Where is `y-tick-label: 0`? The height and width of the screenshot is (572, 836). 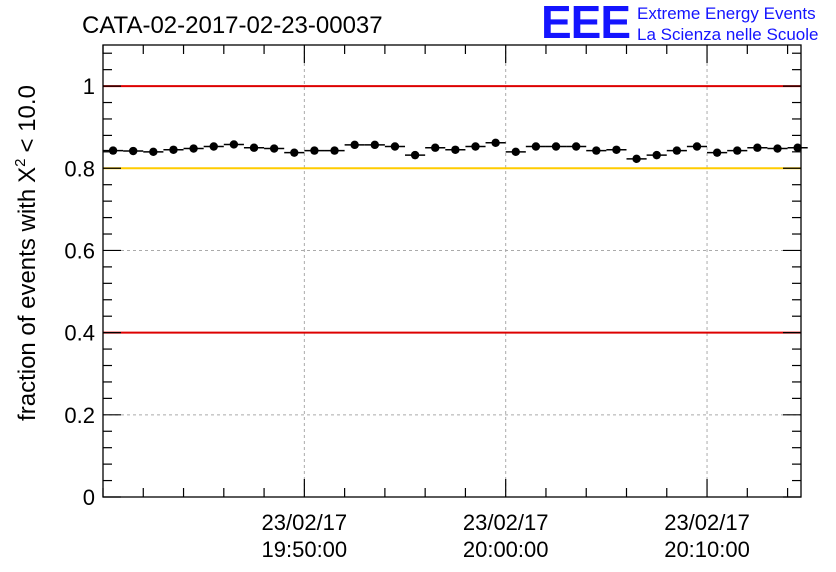 y-tick-label: 0 is located at coordinates (89, 497).